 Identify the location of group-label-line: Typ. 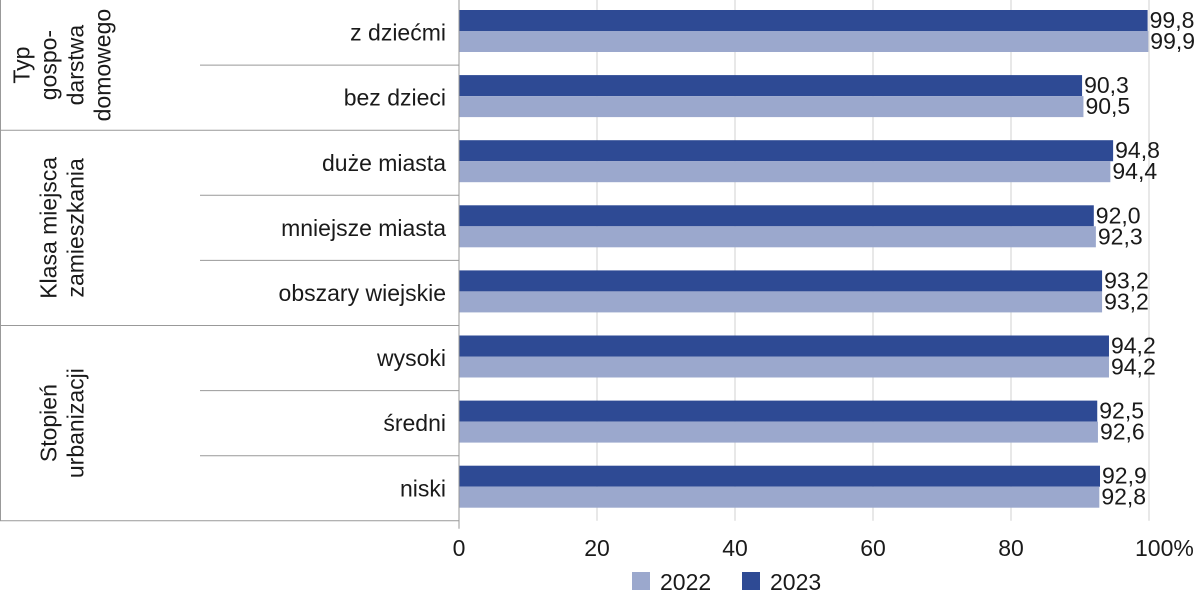
(22, 65).